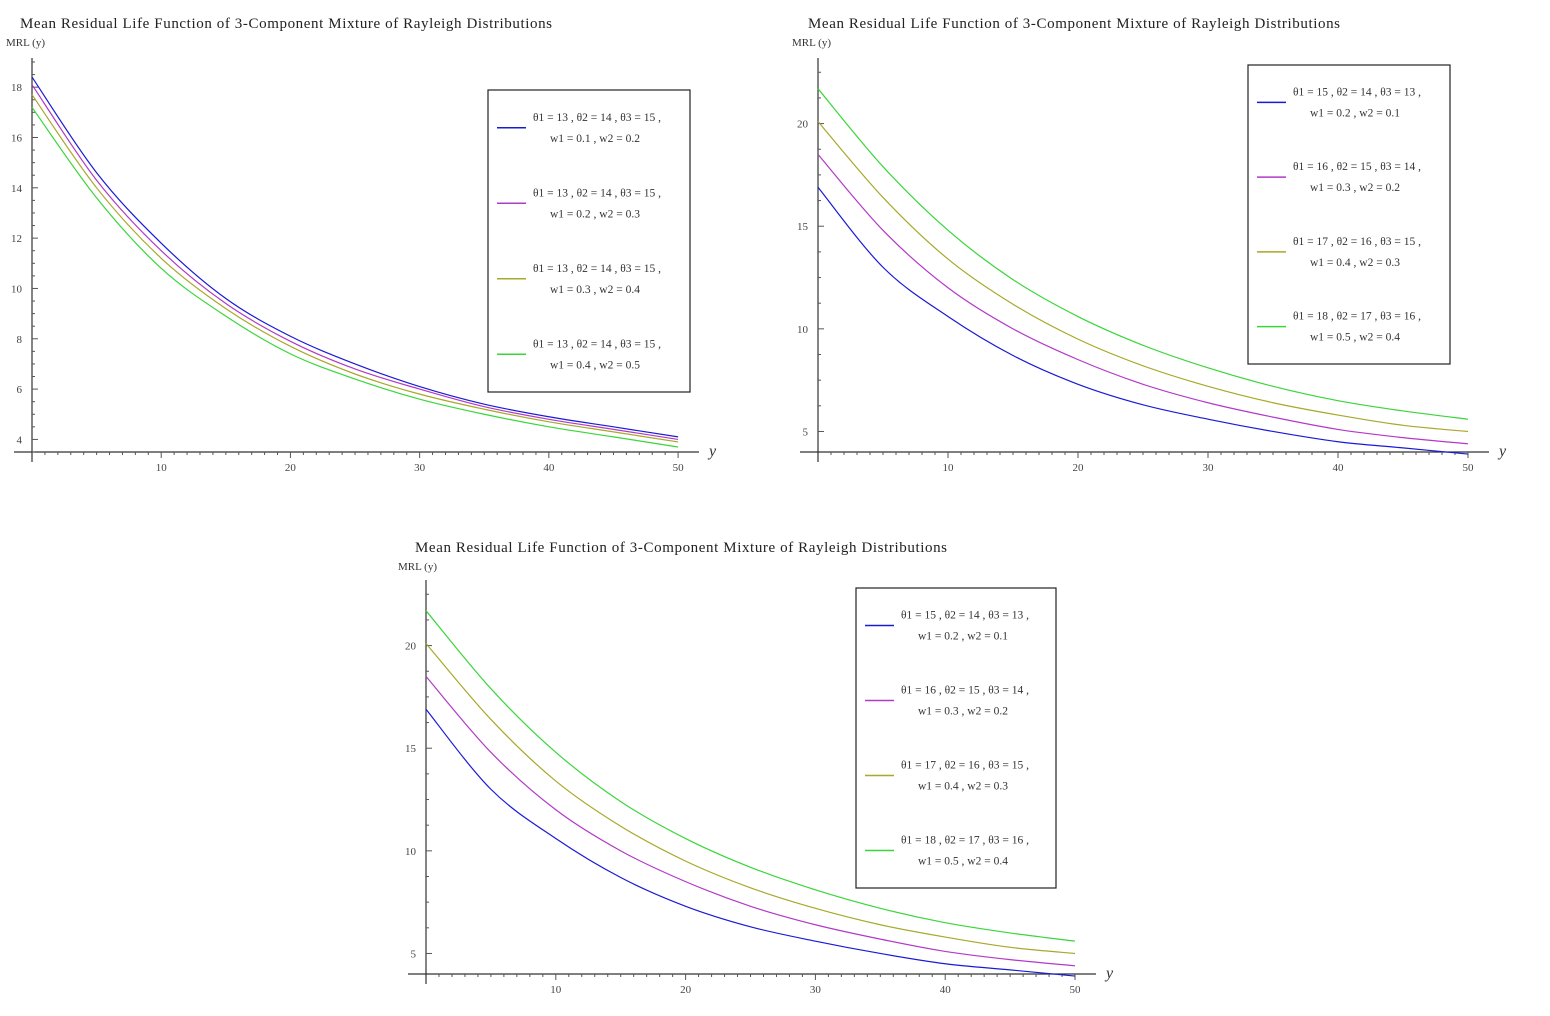 The width and height of the screenshot is (1550, 1016). I want to click on legend-label-3-line2: w1 = 0.3 , w2 = 0.4, so click(595, 290).